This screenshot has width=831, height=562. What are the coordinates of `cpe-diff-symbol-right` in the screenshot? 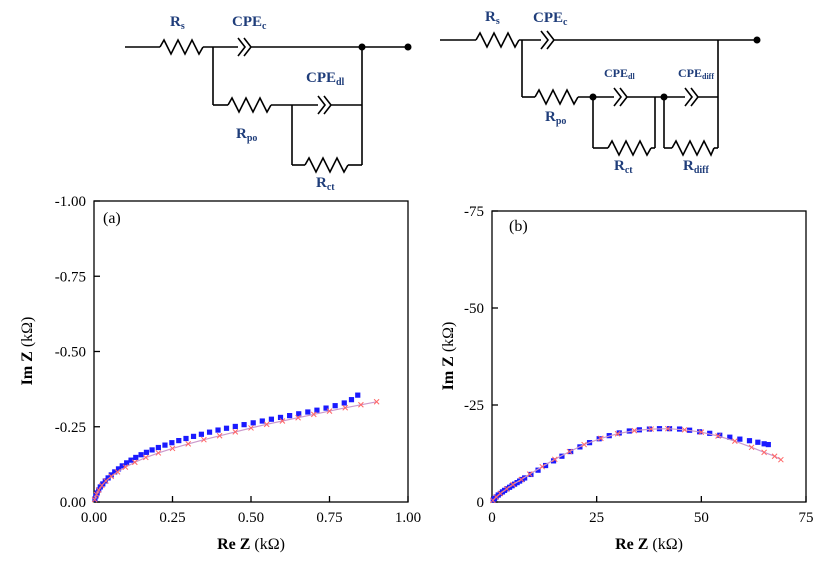 It's located at (692, 97).